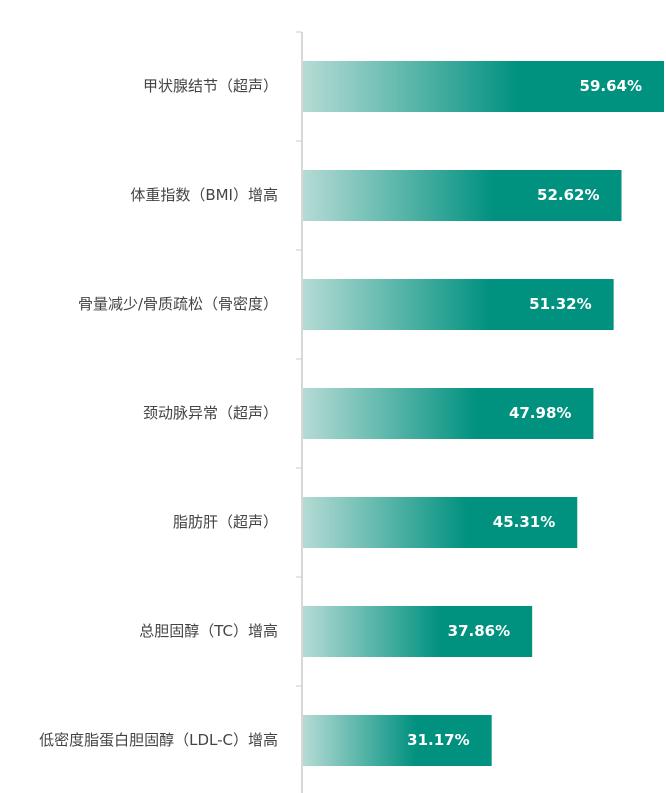 The height and width of the screenshot is (793, 666). What do you see at coordinates (210, 413) in the screenshot?
I see `category-label: 颈动脉异常（超声）` at bounding box center [210, 413].